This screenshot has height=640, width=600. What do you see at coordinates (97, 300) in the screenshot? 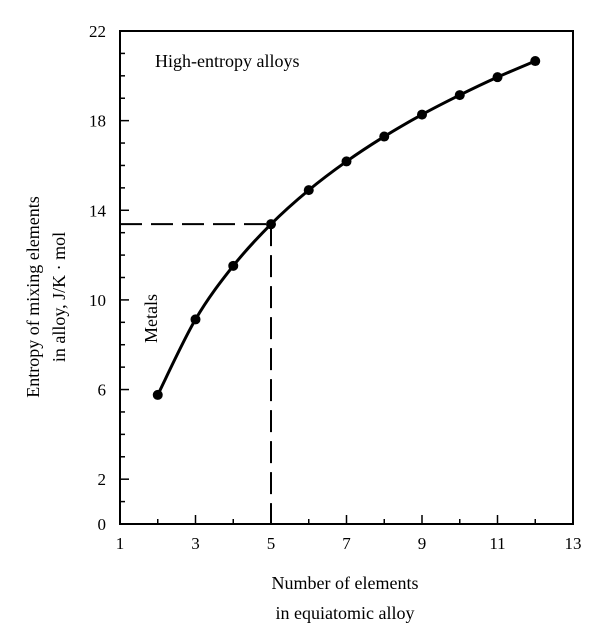
I see `y-tick-label: 10` at bounding box center [97, 300].